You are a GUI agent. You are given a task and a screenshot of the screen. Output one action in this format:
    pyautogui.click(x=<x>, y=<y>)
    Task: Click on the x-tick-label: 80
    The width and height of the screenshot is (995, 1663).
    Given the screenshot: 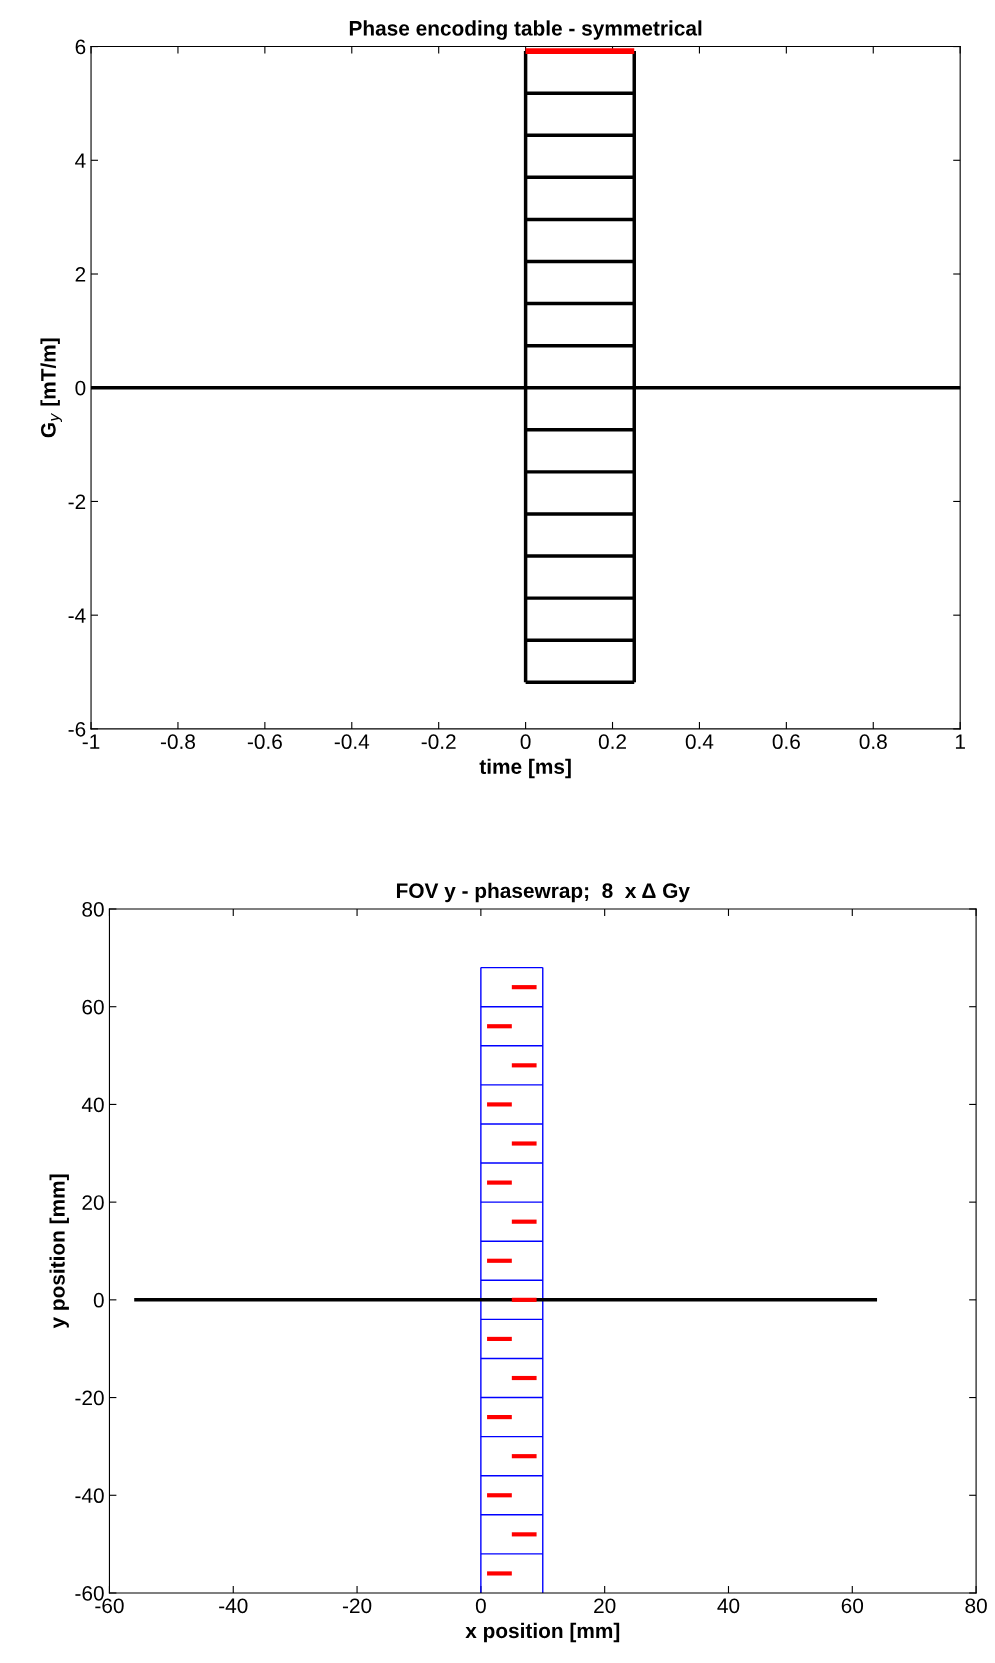 What is the action you would take?
    pyautogui.click(x=976, y=1606)
    